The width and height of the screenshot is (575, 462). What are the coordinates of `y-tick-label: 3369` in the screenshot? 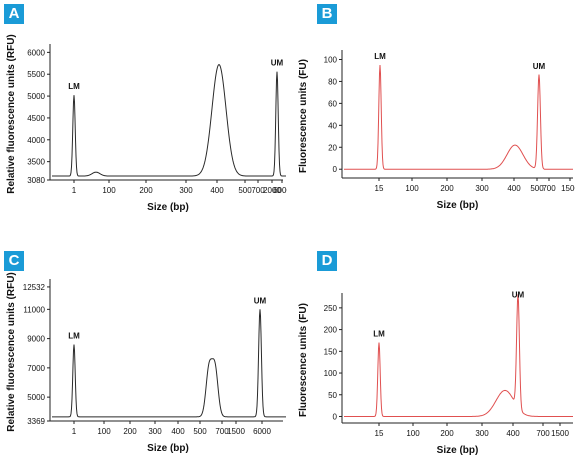 It's located at (36, 421).